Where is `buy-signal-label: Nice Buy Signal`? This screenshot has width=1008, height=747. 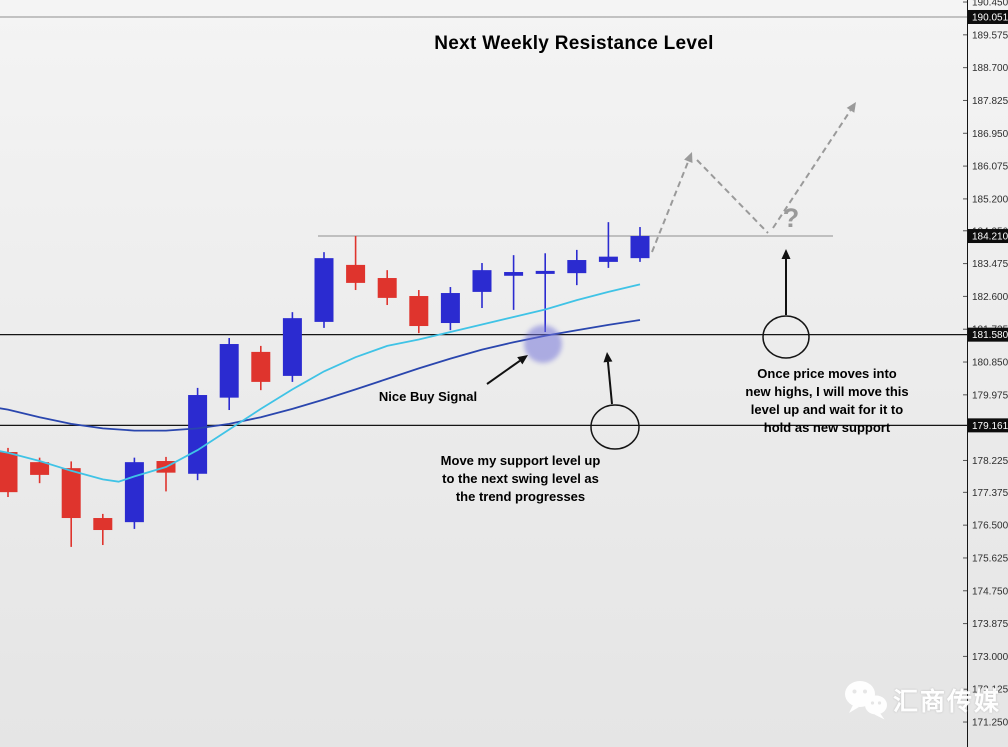
buy-signal-label: Nice Buy Signal is located at coordinates (428, 396).